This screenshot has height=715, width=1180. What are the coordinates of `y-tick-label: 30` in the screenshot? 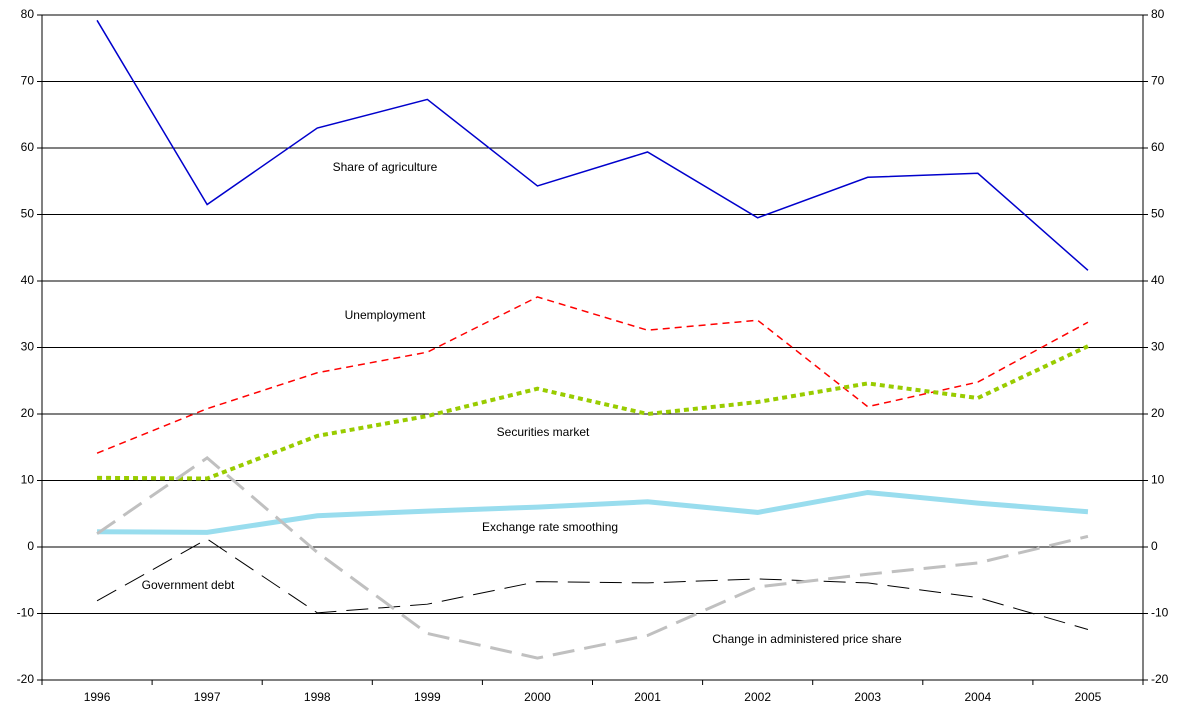 It's located at (28, 347).